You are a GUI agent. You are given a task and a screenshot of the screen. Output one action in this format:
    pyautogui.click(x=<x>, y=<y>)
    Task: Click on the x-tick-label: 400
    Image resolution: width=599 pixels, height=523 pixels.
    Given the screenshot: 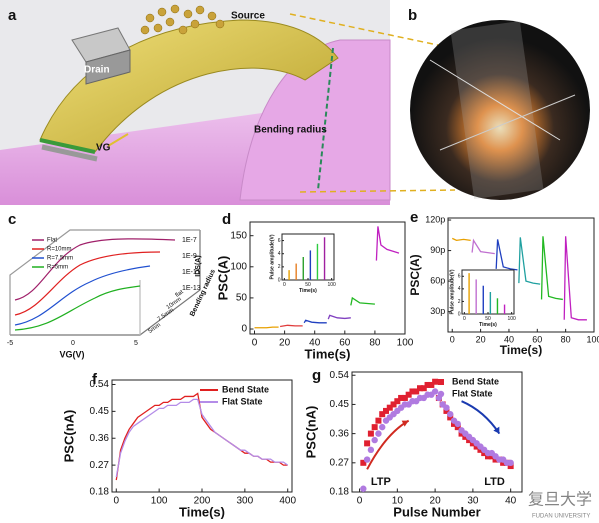 What is the action you would take?
    pyautogui.click(x=287, y=501)
    